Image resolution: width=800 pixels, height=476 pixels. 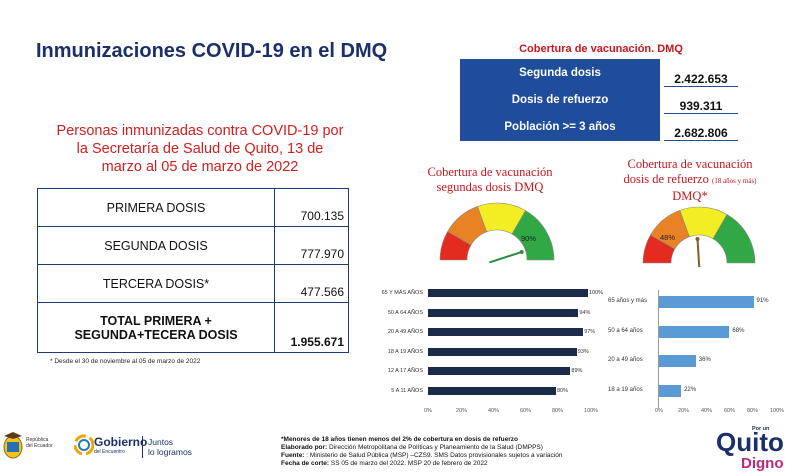 What do you see at coordinates (311, 327) in the screenshot?
I see `total-value: 1.955.671` at bounding box center [311, 327].